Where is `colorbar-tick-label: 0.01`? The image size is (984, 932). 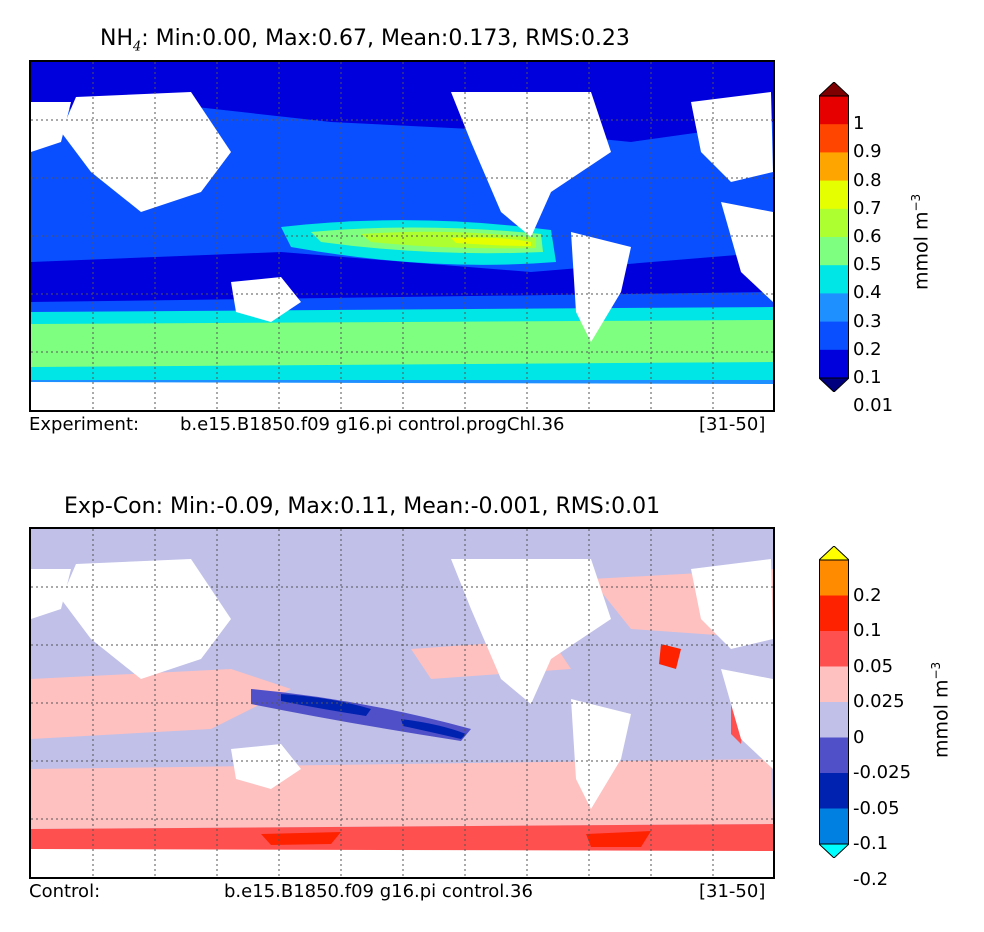
colorbar-tick-label: 0.01 is located at coordinates (873, 406).